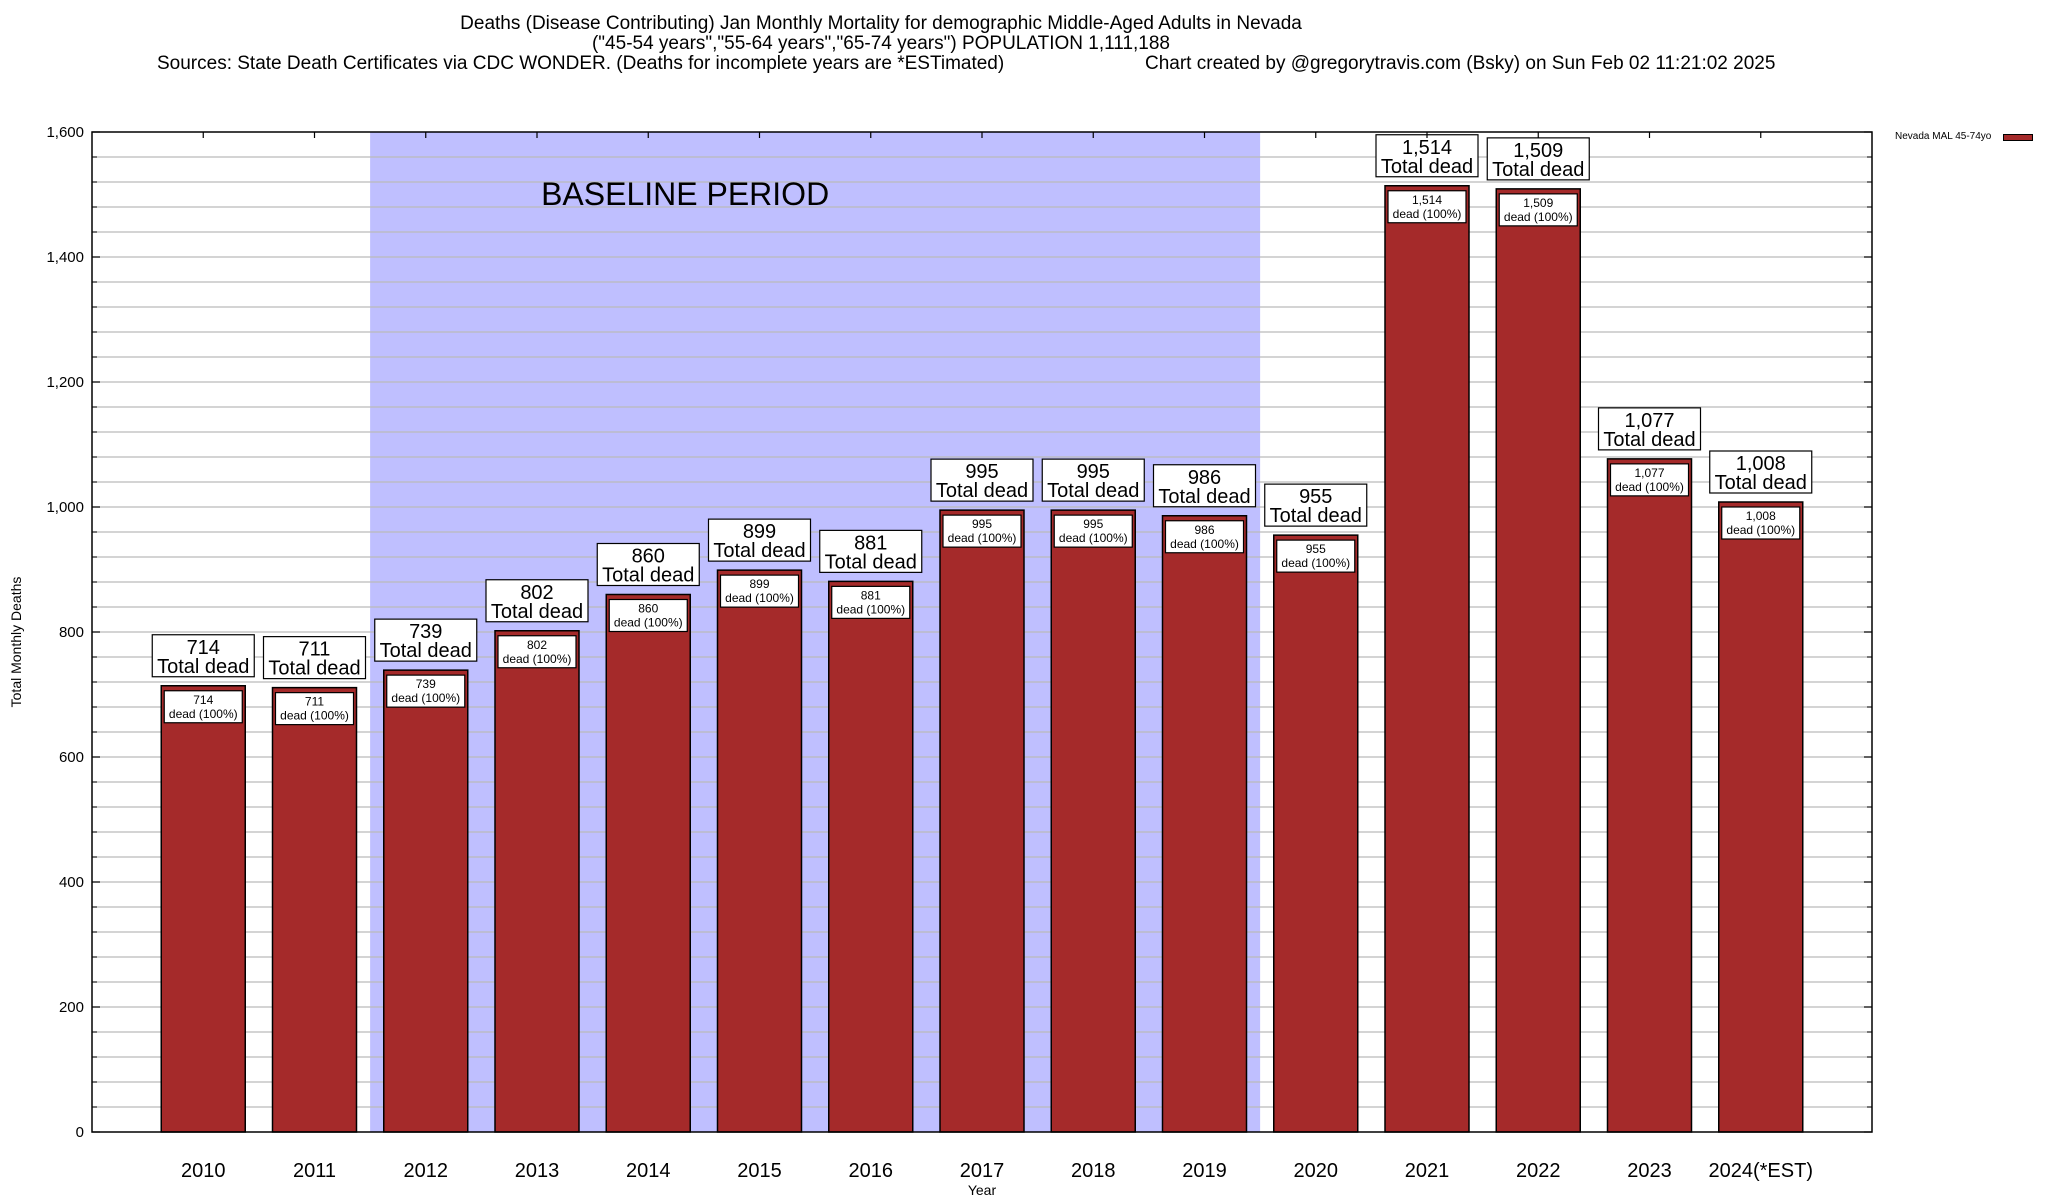 The image size is (2048, 1200). I want to click on bar-2012, so click(426, 901).